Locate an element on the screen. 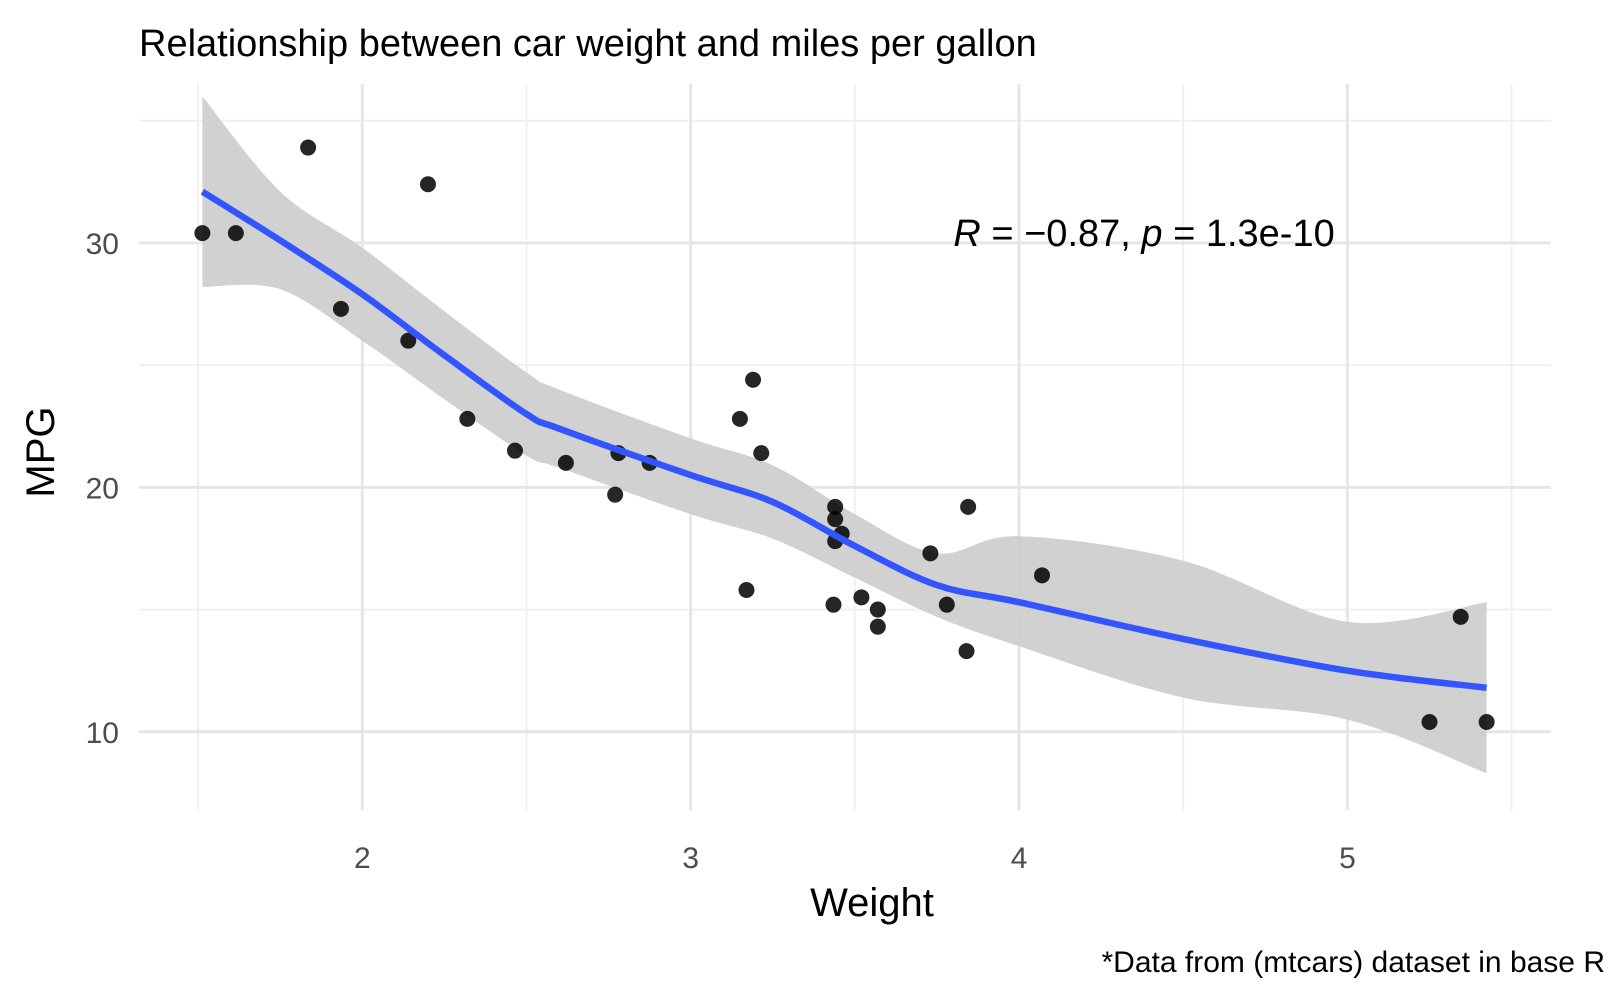 The image size is (1621, 1002). y-tick-label-1: 20 is located at coordinates (102, 488).